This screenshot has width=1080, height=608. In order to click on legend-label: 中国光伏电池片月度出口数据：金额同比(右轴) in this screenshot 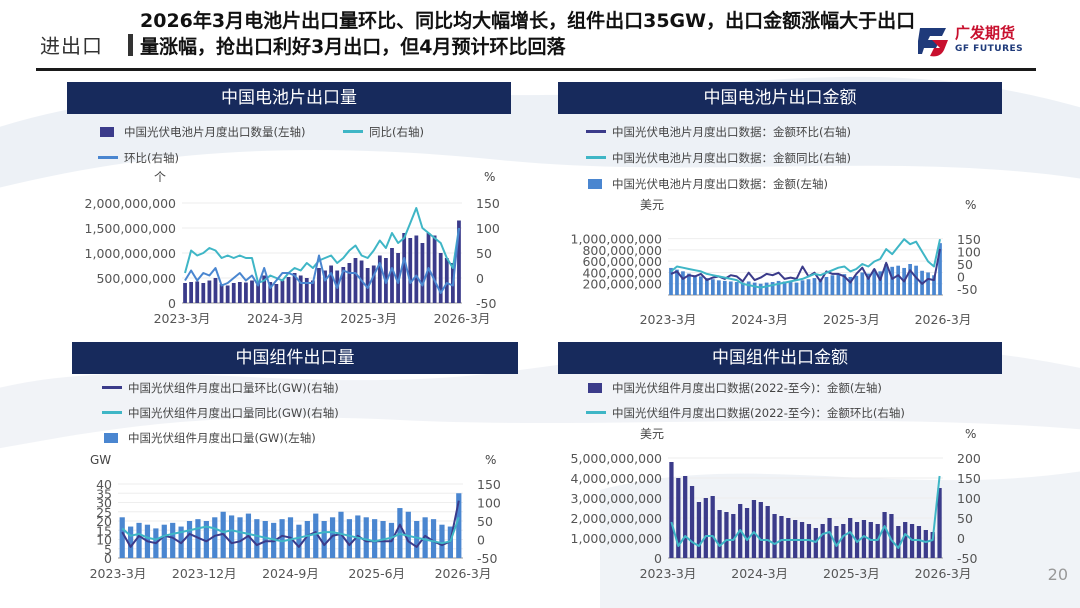, I will do `click(731, 158)`.